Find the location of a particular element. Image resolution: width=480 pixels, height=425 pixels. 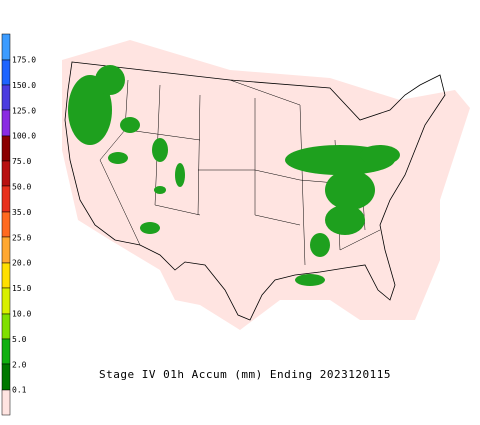

legend-label: 175.0 is located at coordinates (24, 60).